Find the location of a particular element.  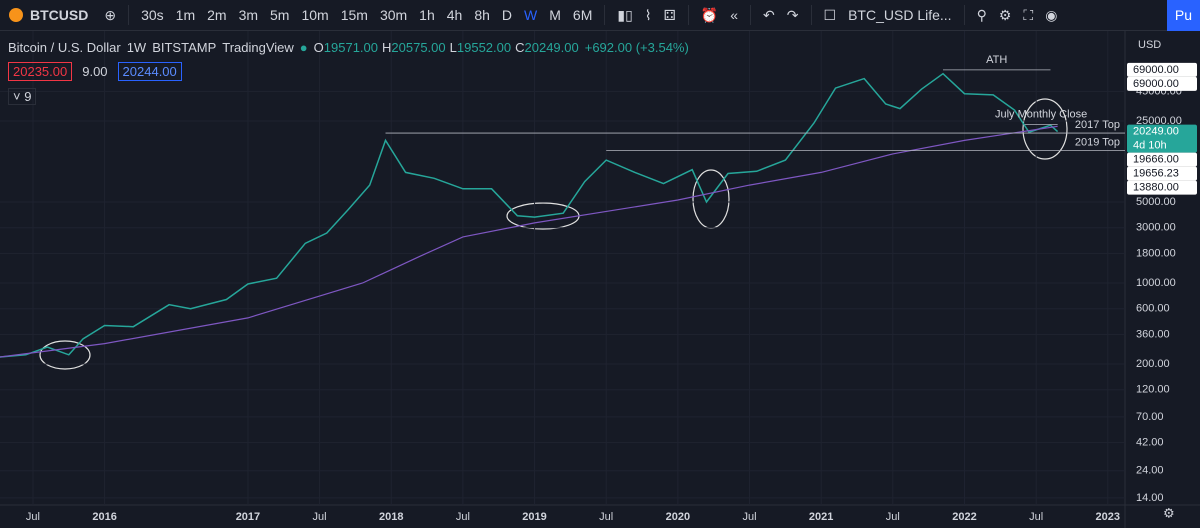

layout-button: ☐ is located at coordinates (830, 14).